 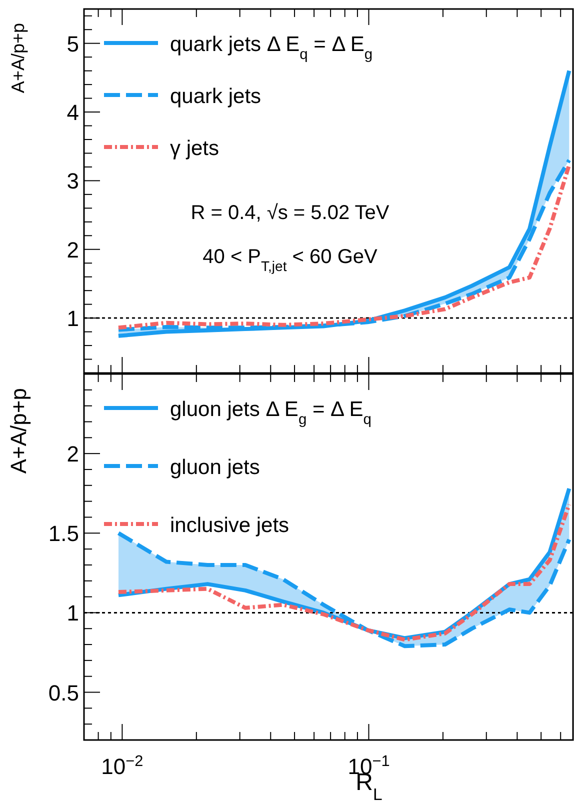 I want to click on legend-label: γ jets, so click(x=195, y=148).